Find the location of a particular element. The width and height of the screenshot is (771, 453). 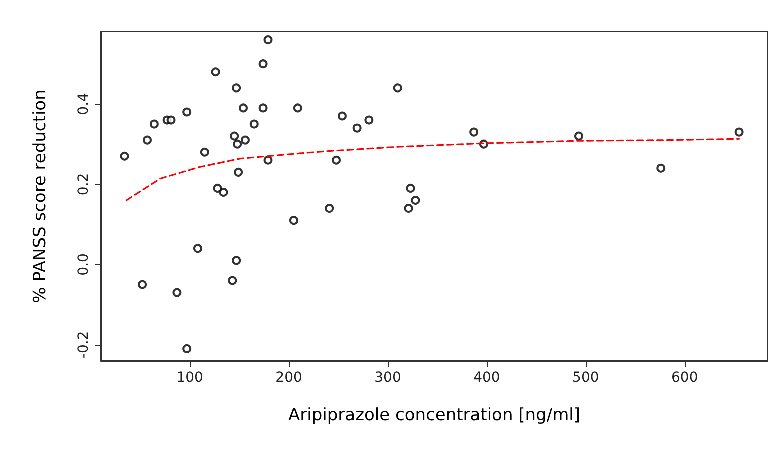

x-tick-label: 200 is located at coordinates (289, 378).